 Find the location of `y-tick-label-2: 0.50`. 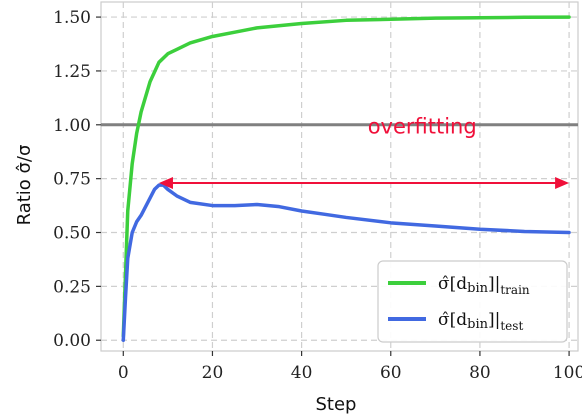

y-tick-label-2: 0.50 is located at coordinates (72, 234).